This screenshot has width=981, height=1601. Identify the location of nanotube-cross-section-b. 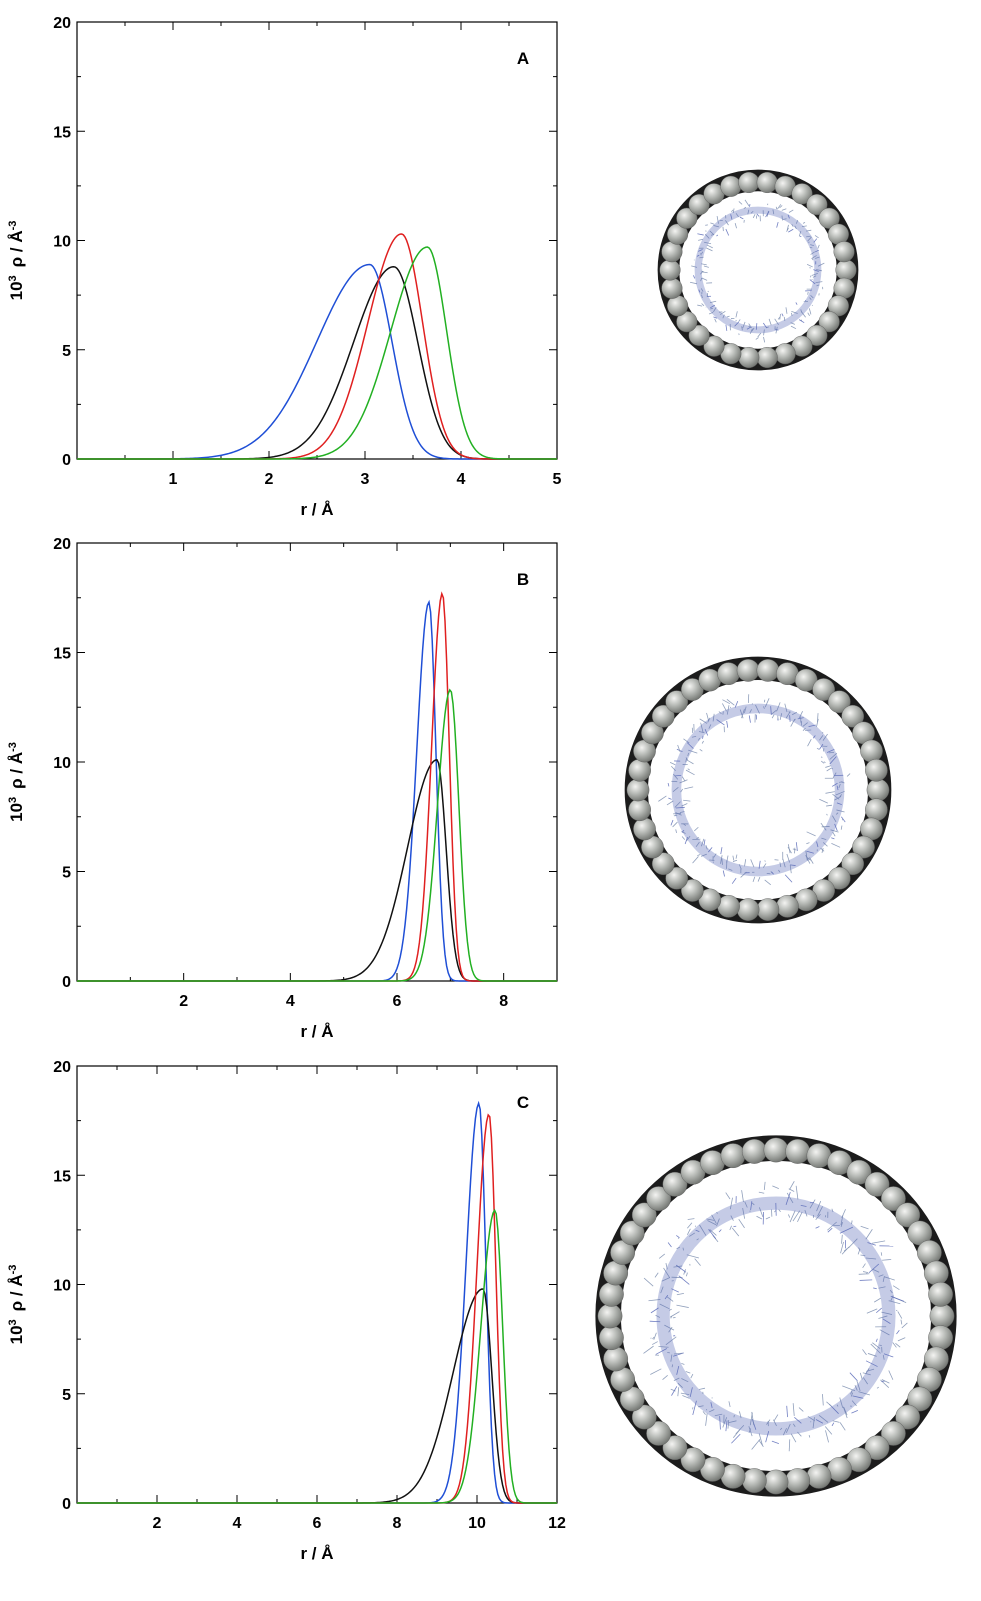
(758, 790).